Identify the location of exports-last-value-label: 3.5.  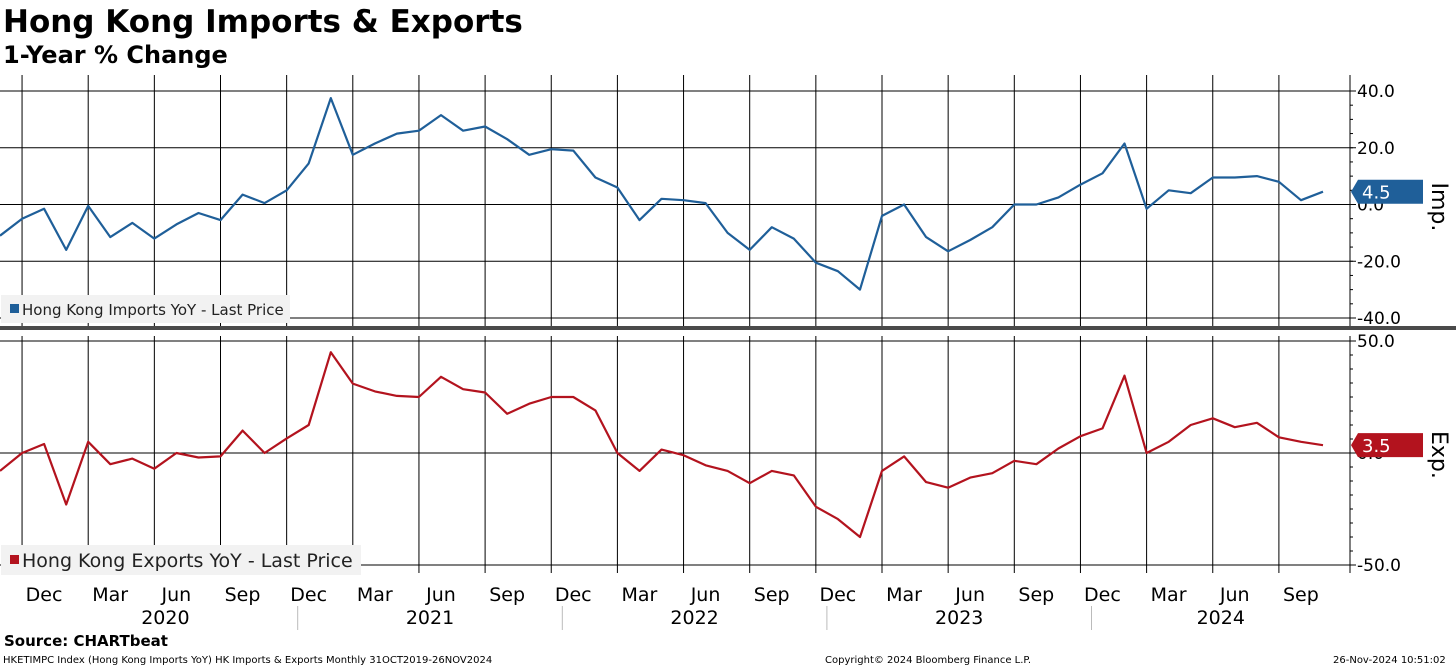
(1376, 446).